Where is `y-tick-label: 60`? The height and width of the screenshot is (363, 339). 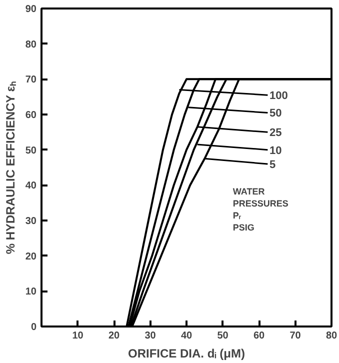 y-tick-label: 60 is located at coordinates (31, 115).